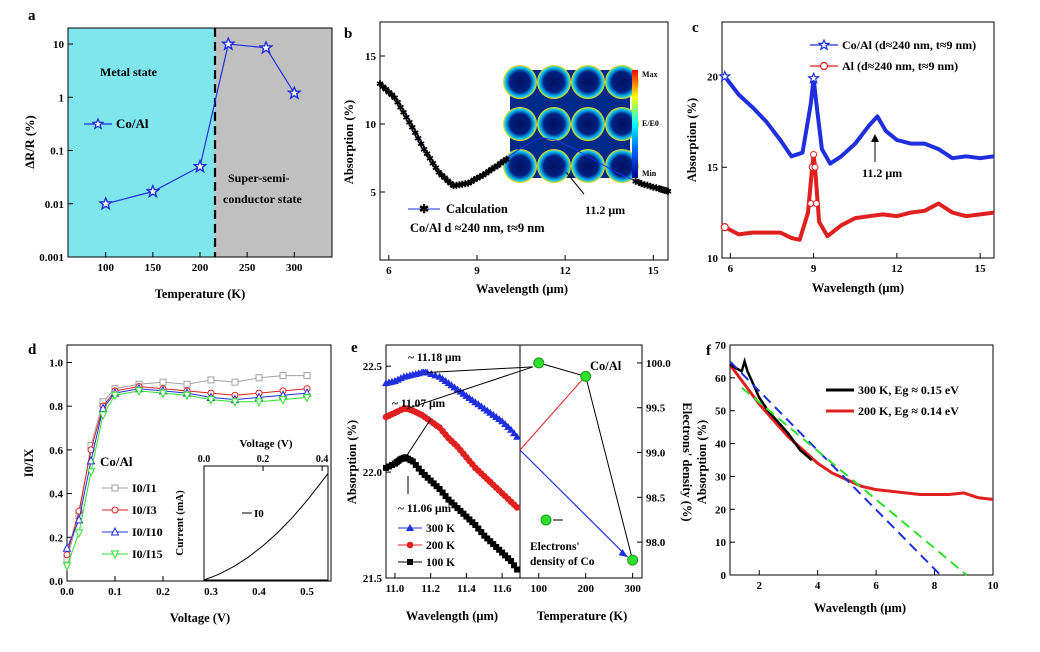 The width and height of the screenshot is (1040, 652). Describe the element at coordinates (900, 66) in the screenshot. I see `legend-al: Al (d≈240 nm, t≈9 nm)` at that location.